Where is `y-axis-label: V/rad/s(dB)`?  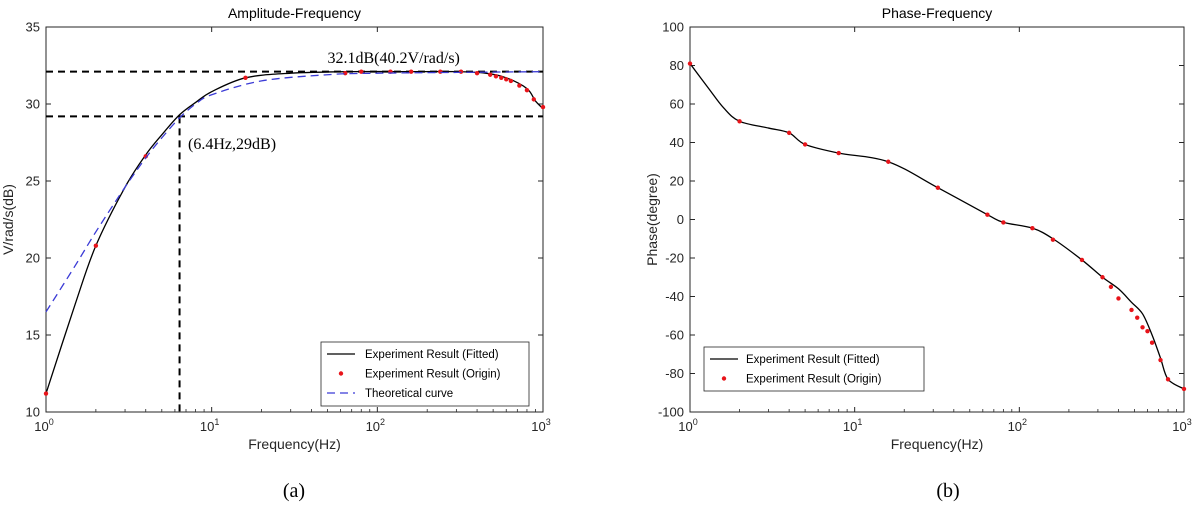 y-axis-label: V/rad/s(dB) is located at coordinates (8, 219).